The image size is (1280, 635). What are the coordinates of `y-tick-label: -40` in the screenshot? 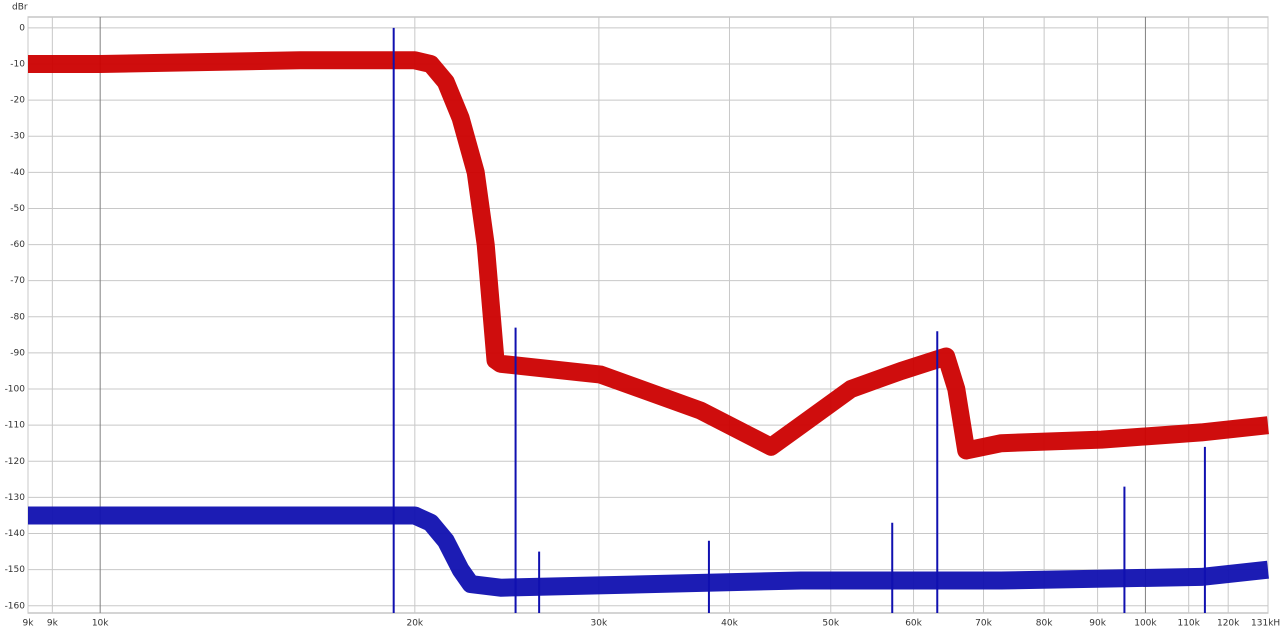 It's located at (17, 173).